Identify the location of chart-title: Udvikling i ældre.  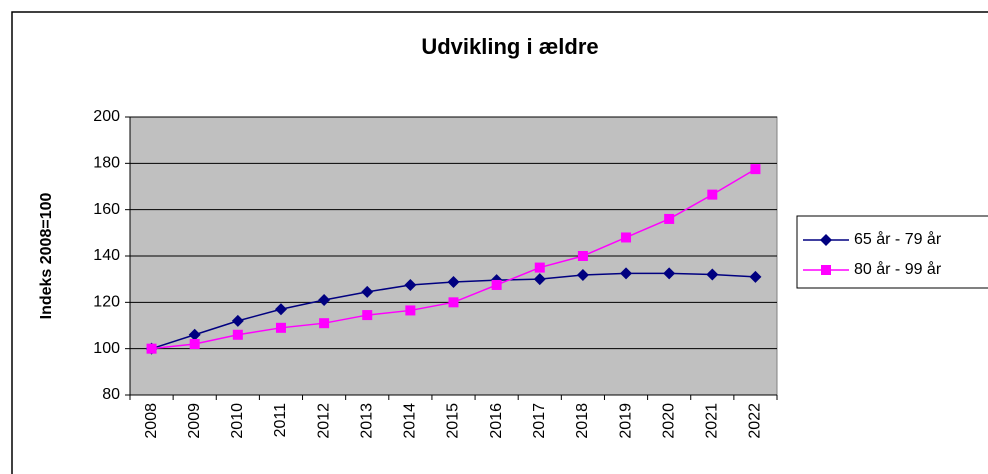
(509, 46).